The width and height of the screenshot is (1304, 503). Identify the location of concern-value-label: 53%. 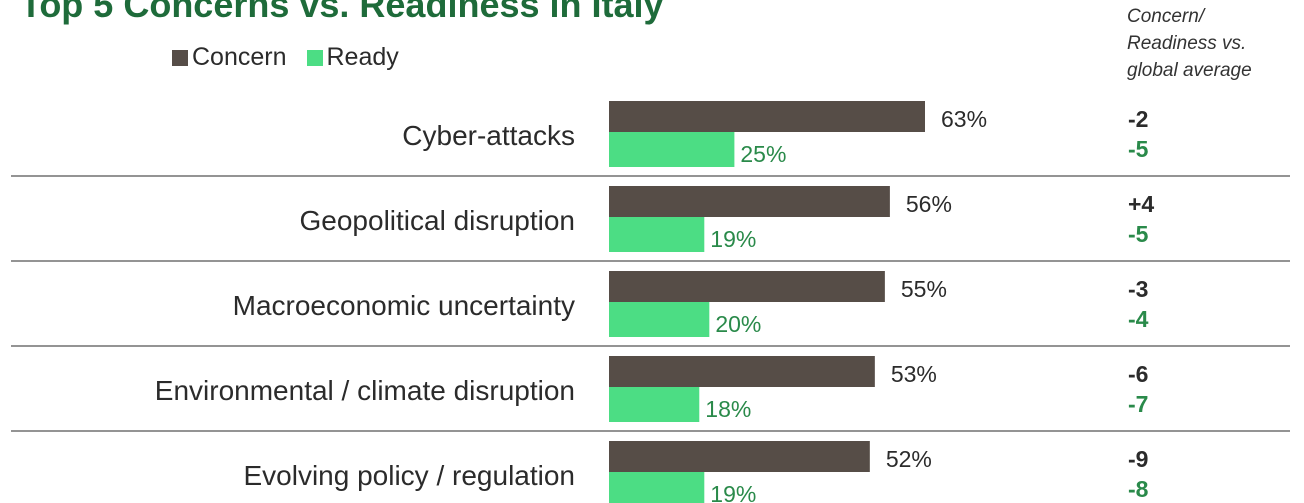
(914, 374).